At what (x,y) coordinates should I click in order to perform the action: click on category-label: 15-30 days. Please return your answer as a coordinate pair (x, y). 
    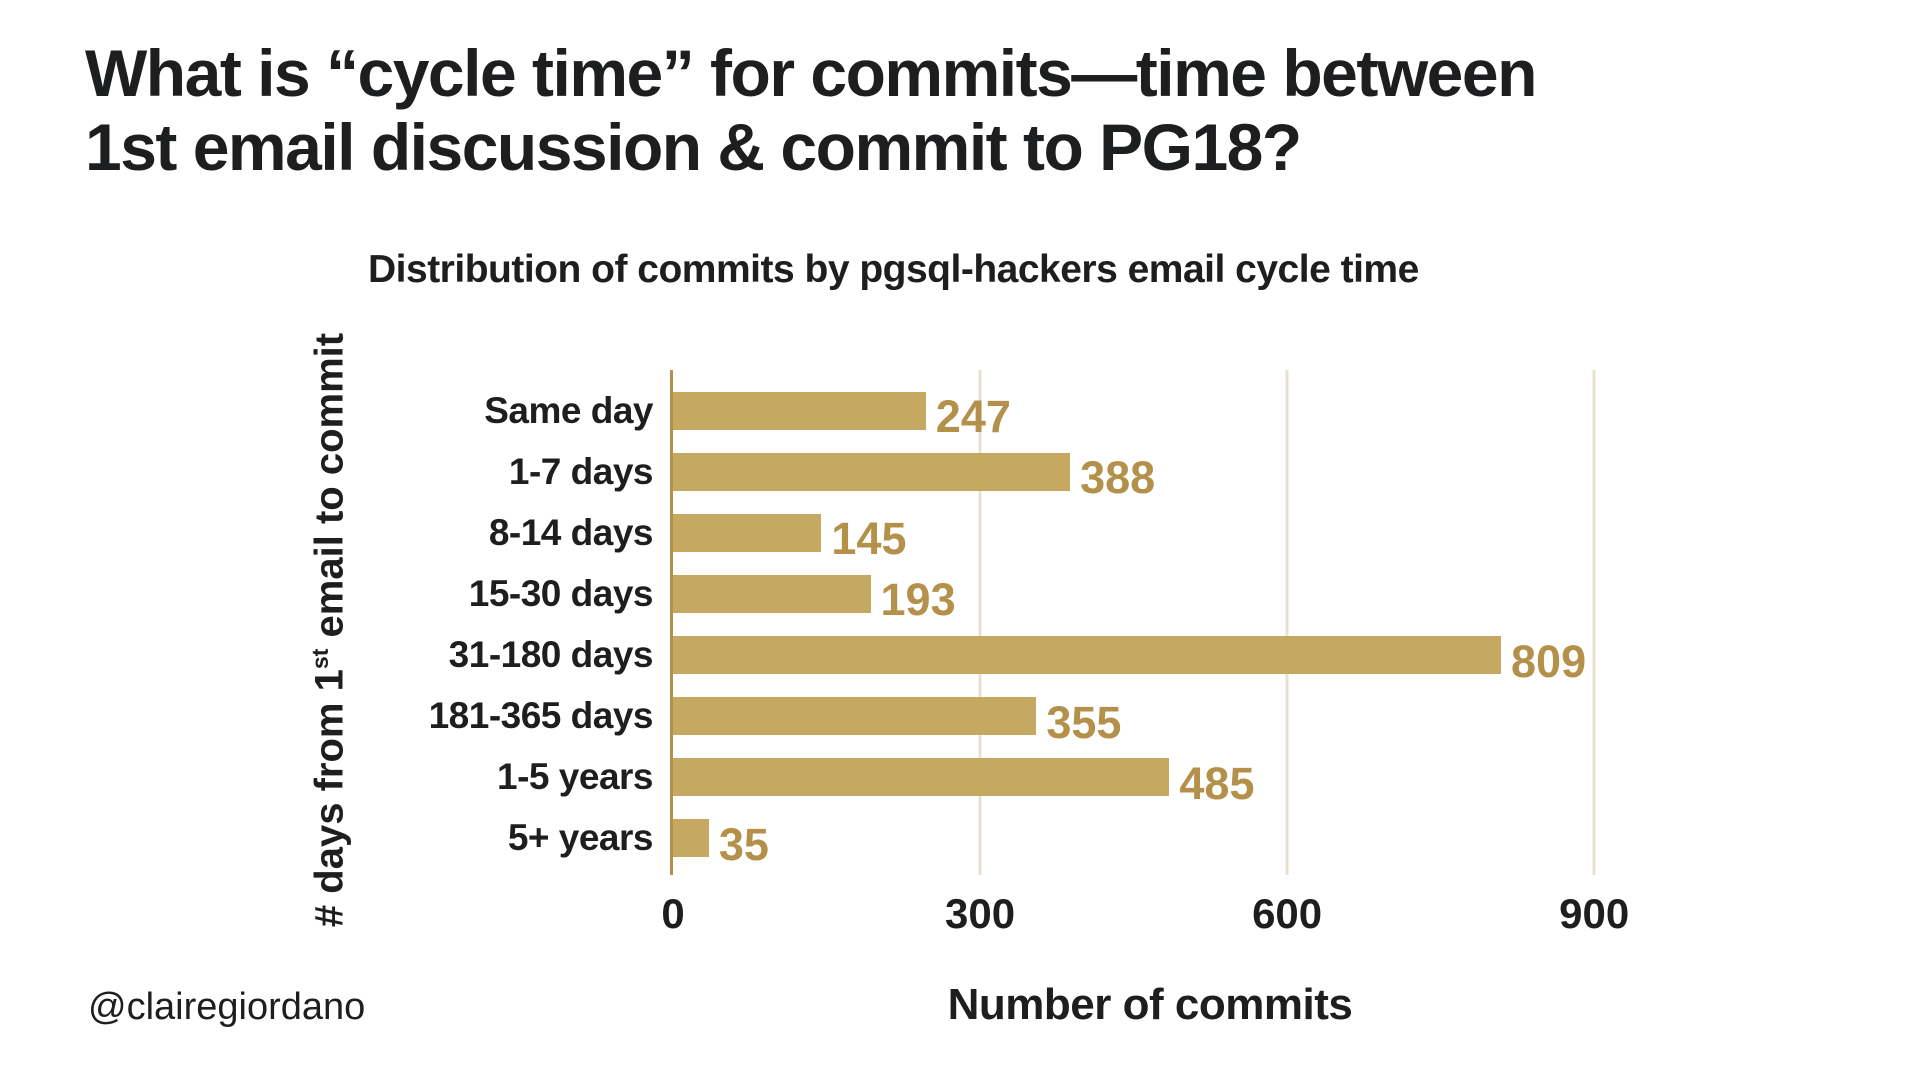
    Looking at the image, I should click on (561, 593).